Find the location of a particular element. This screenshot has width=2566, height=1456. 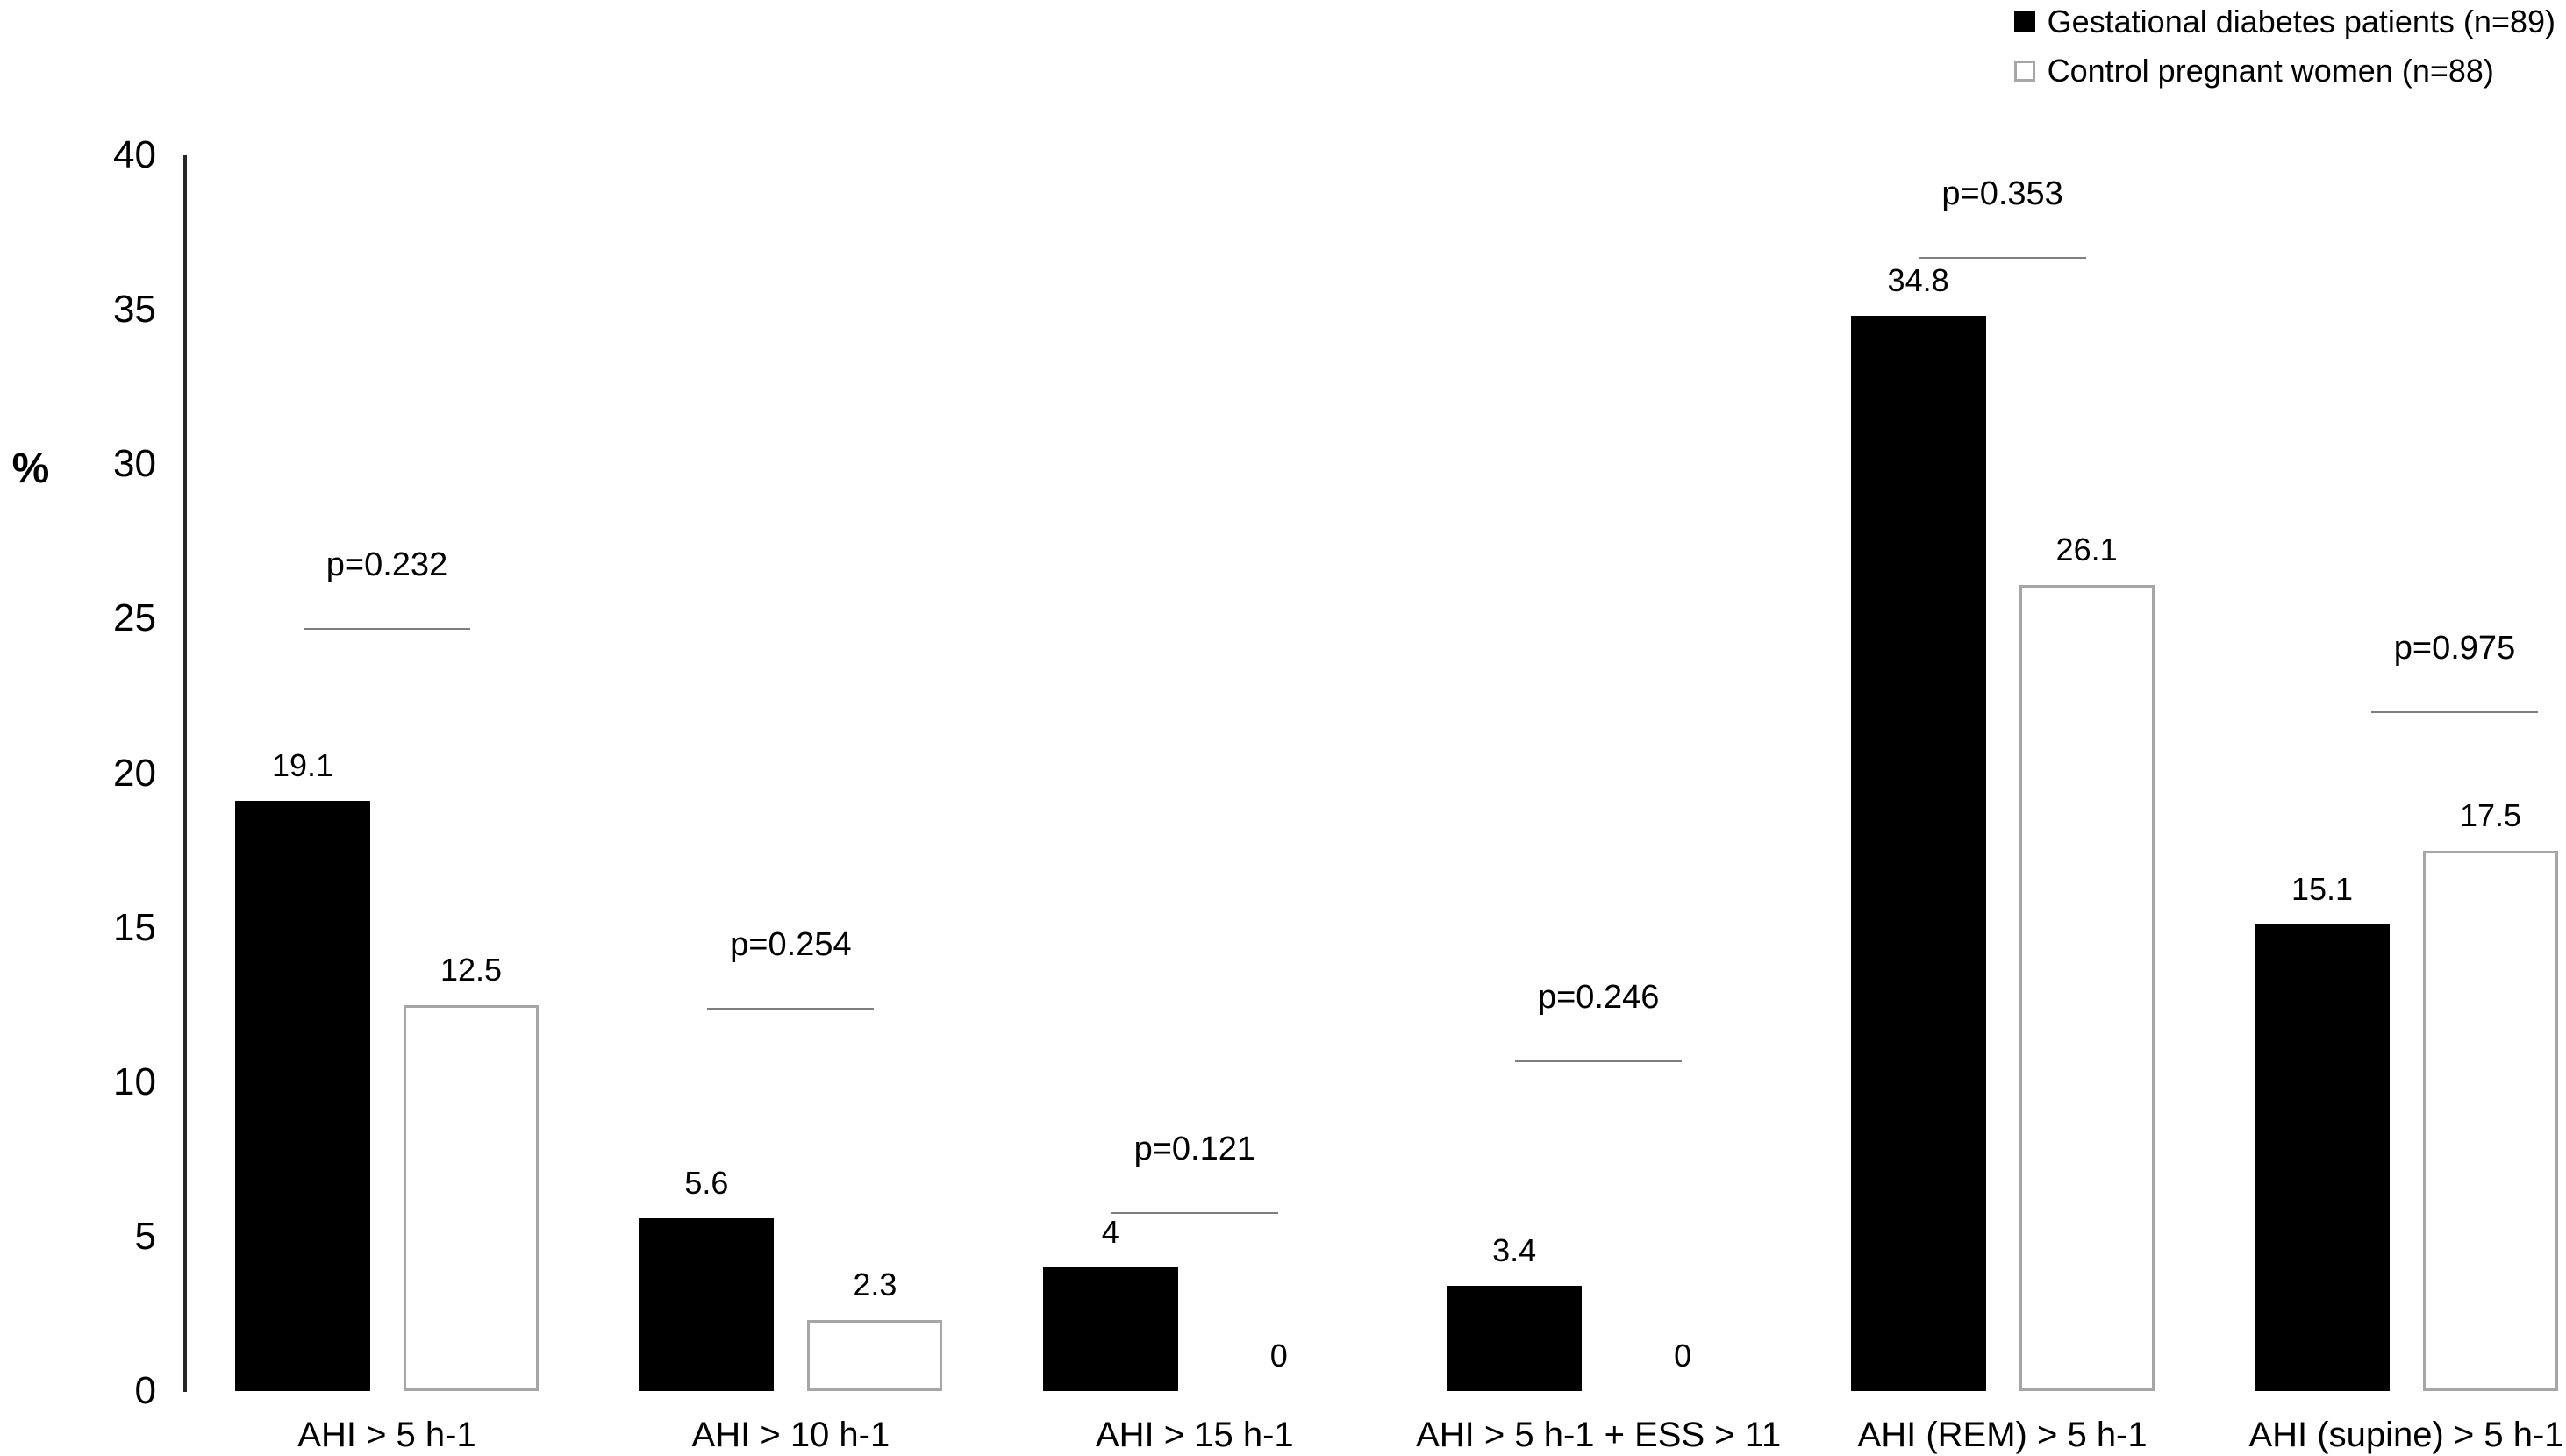

category-label: AHI > 5 h-1 + ESS > 11 is located at coordinates (1599, 1435).